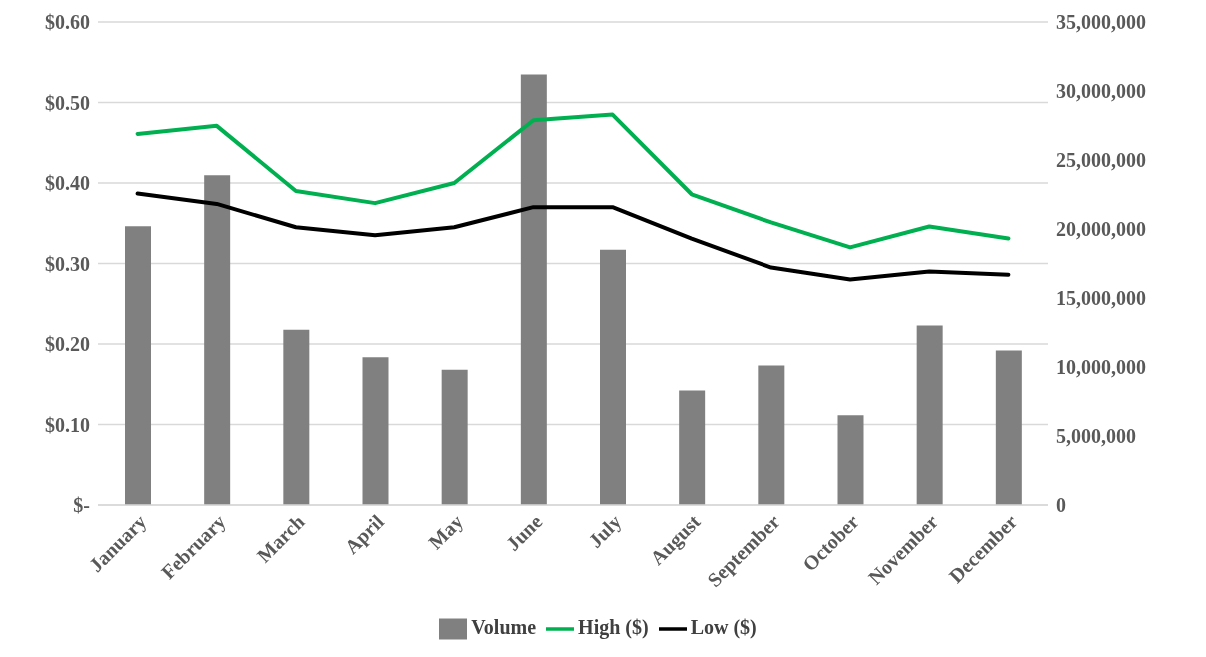  Describe the element at coordinates (613, 626) in the screenshot. I see `legend-label: High ($)` at that location.